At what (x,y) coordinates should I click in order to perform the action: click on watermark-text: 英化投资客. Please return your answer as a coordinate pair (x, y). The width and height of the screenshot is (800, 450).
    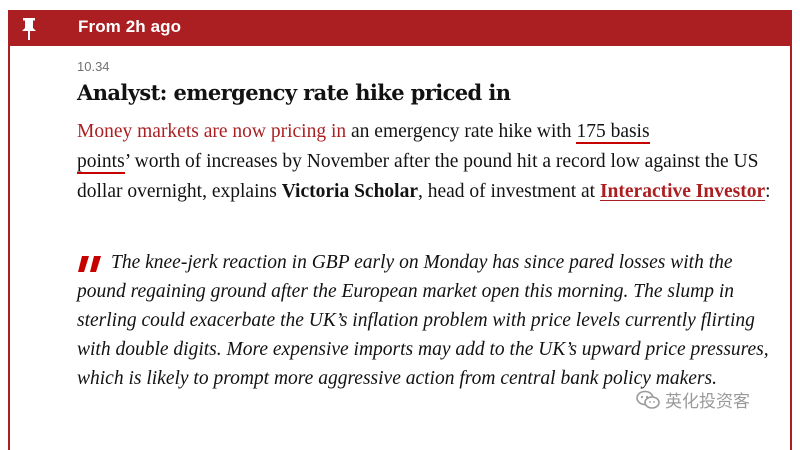
    Looking at the image, I should click on (707, 402).